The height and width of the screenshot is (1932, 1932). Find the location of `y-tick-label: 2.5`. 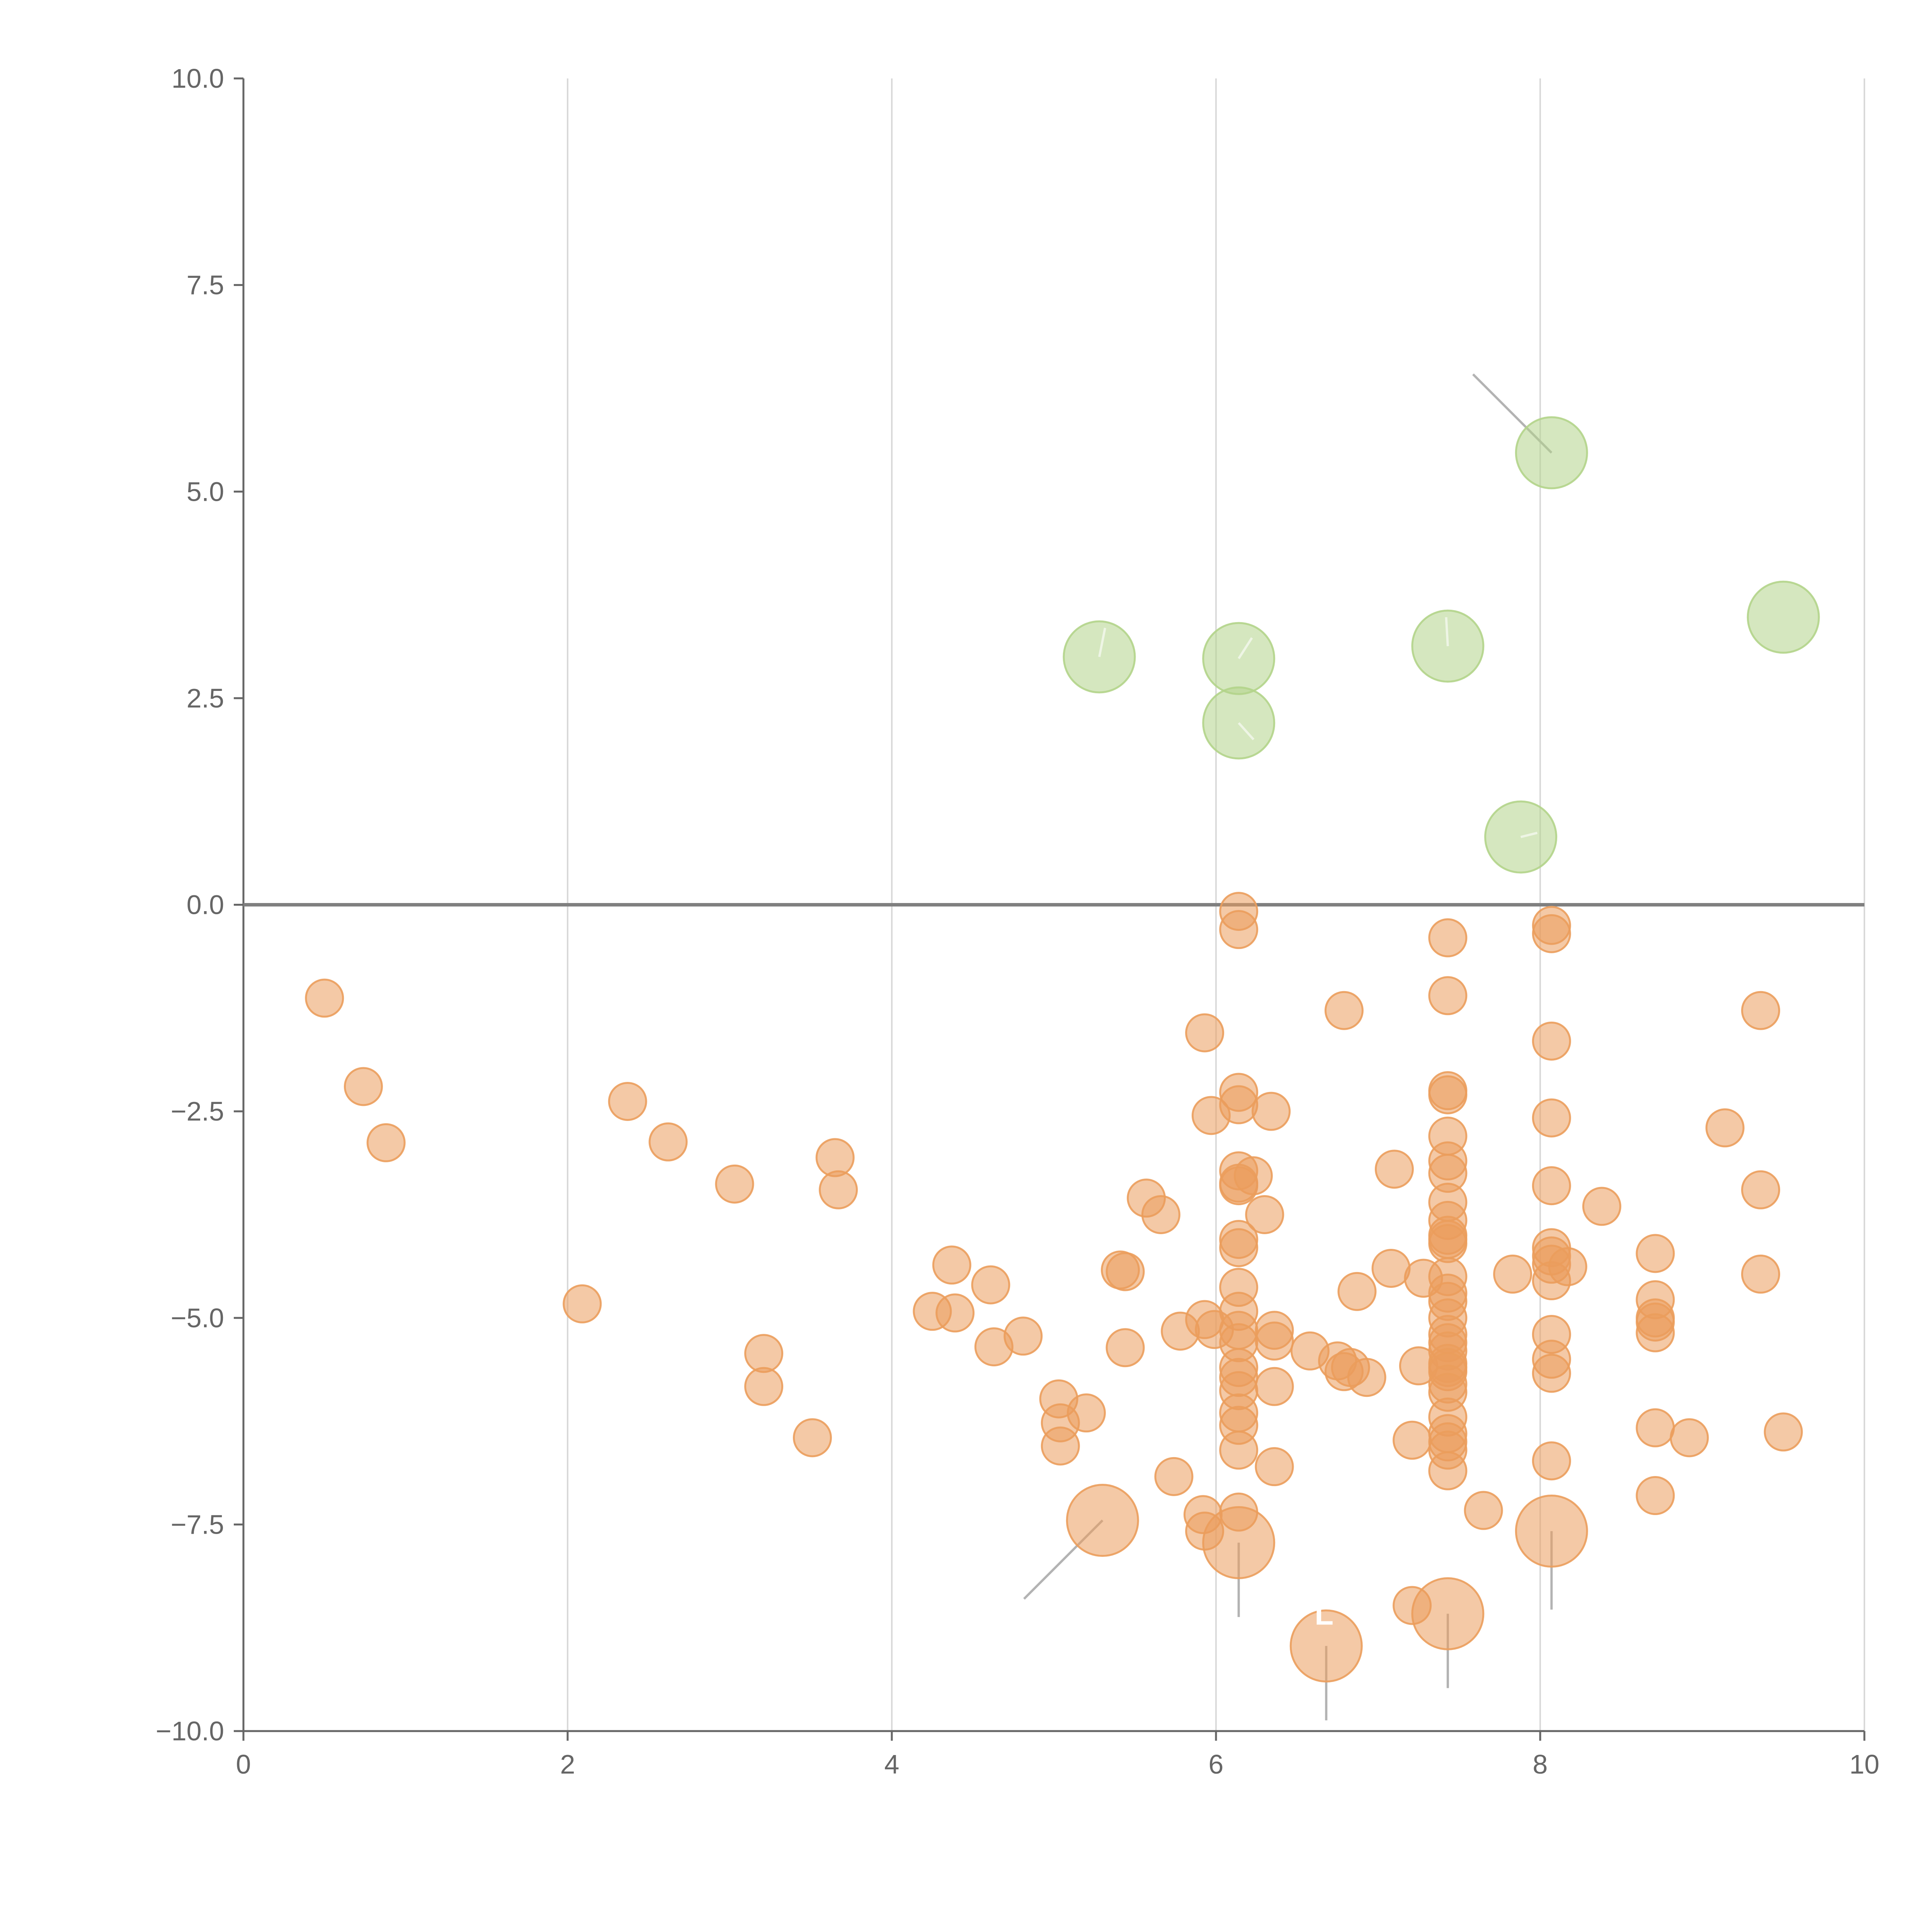

y-tick-label: 2.5 is located at coordinates (205, 698).